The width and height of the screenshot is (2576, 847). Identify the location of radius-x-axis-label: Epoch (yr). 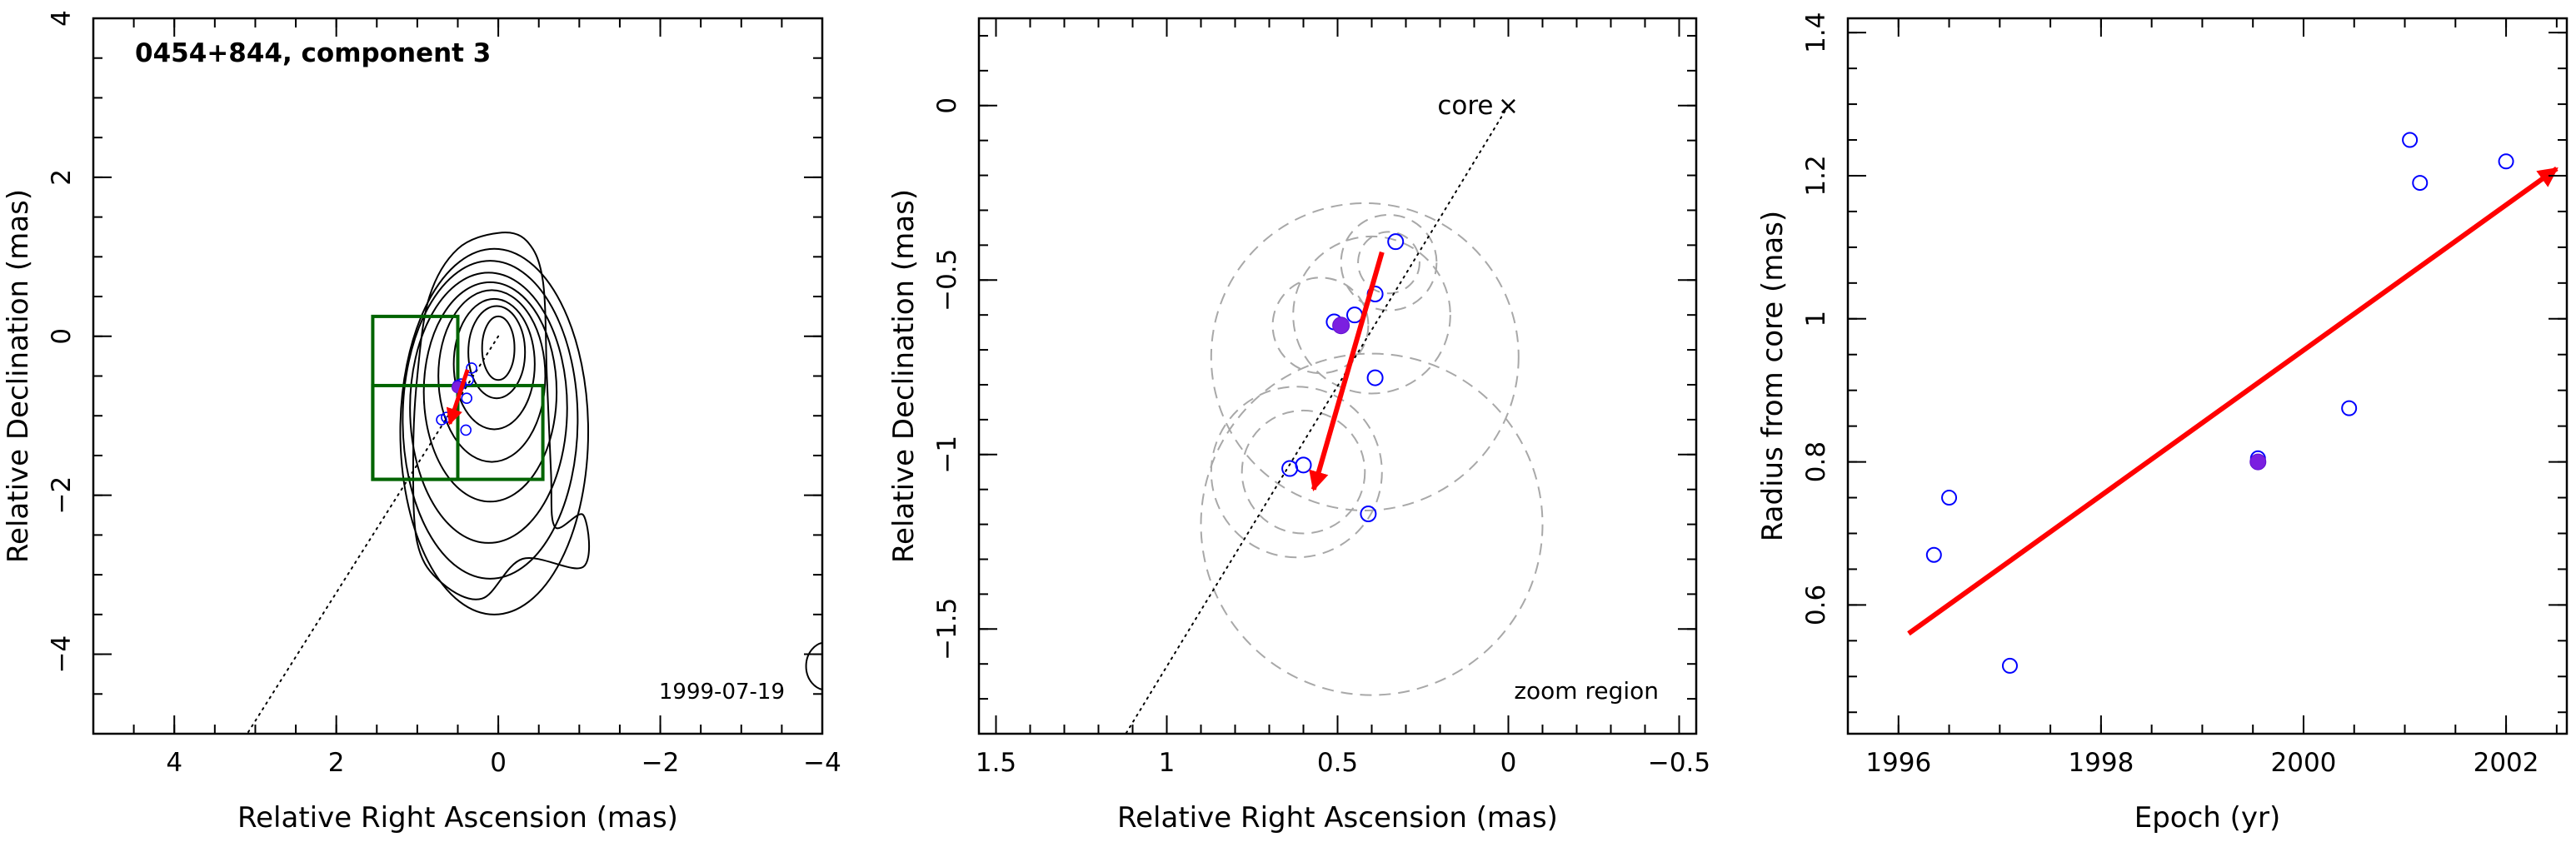
(2207, 818).